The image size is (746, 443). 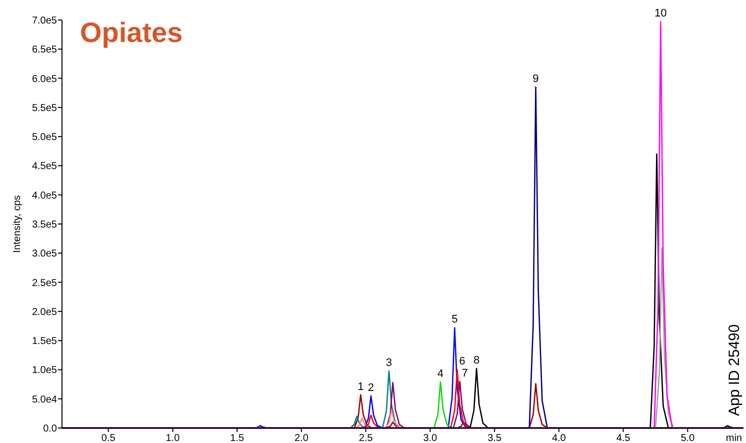 What do you see at coordinates (45, 400) in the screenshot?
I see `y-tick-label: 5.0e4` at bounding box center [45, 400].